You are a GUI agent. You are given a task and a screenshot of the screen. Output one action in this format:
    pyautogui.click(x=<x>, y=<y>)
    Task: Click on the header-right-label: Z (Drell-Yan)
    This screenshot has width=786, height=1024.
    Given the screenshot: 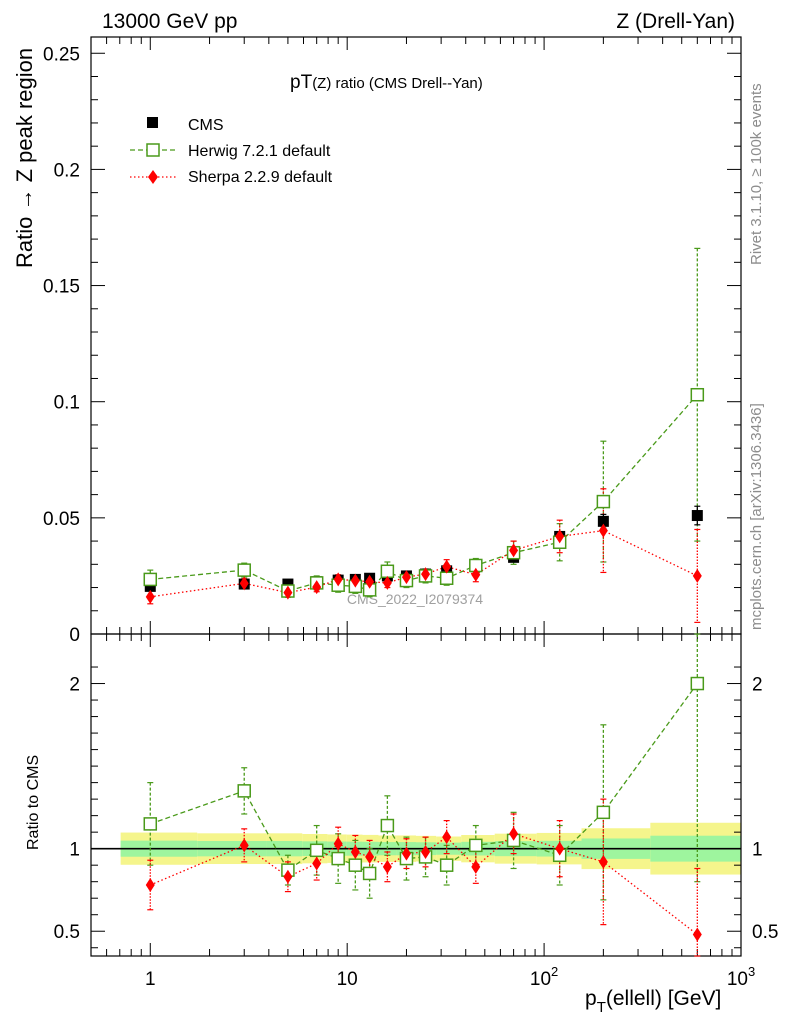 What is the action you would take?
    pyautogui.click(x=675, y=21)
    